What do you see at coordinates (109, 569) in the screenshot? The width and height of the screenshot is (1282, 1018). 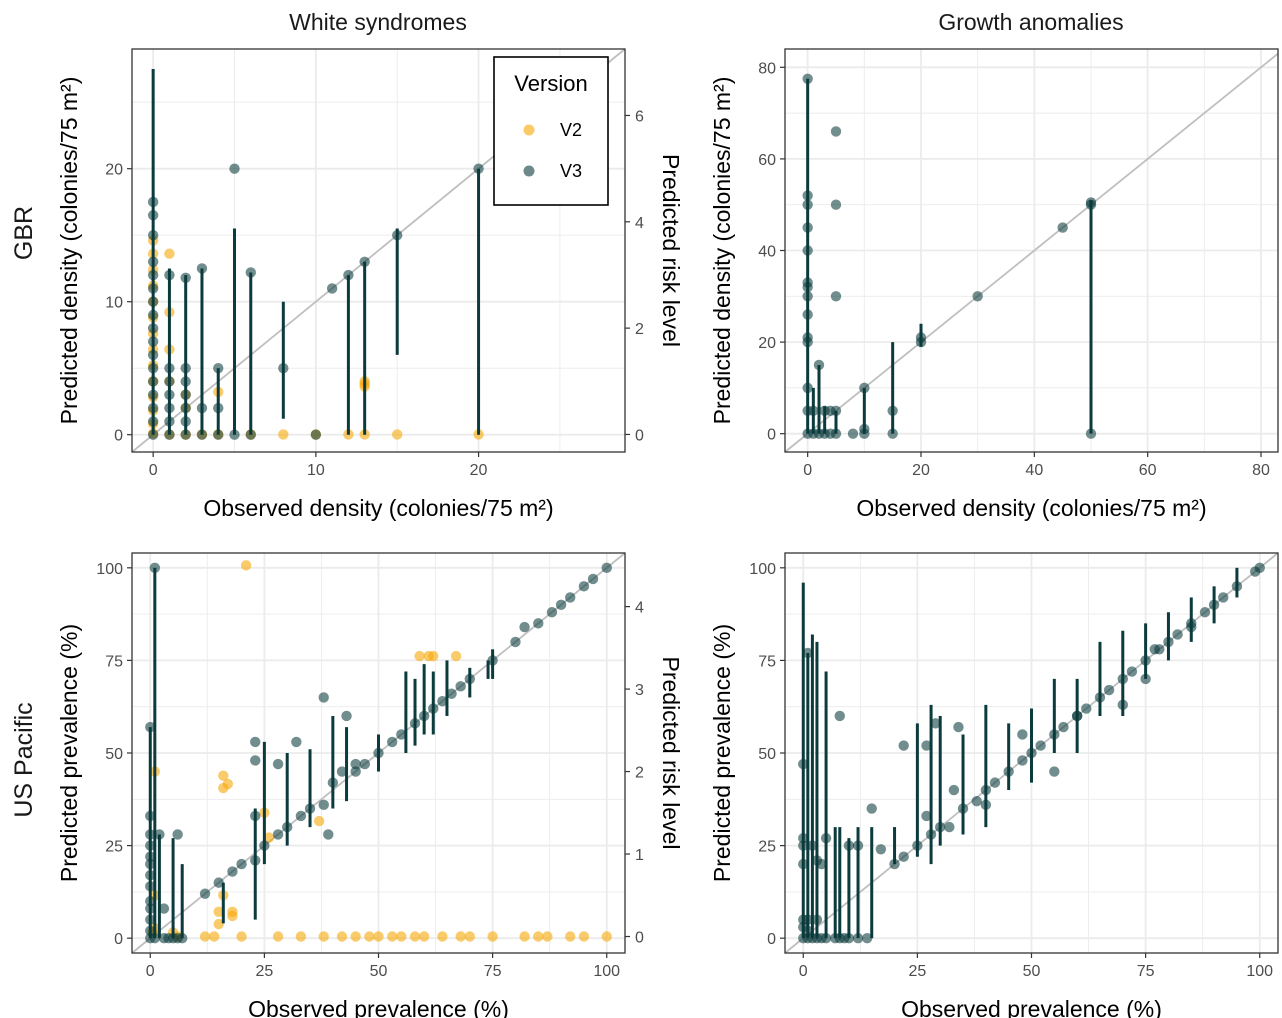 I see `tick-label-y: 100` at bounding box center [109, 569].